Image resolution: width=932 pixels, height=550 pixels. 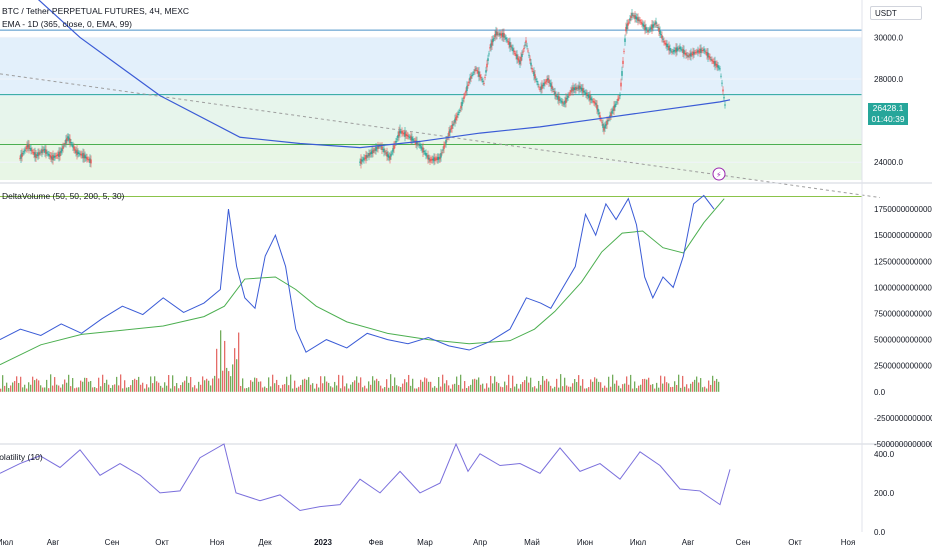 I want to click on y-tick-label: 400.0, so click(x=884, y=454).